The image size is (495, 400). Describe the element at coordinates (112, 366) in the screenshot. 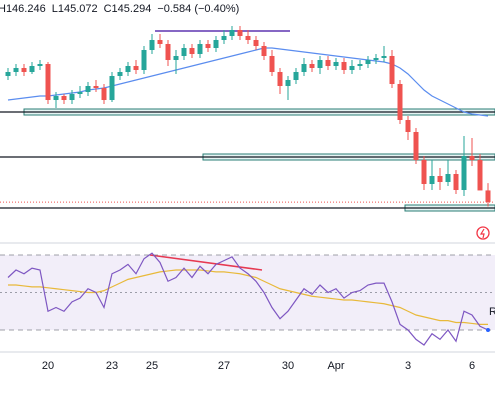

I see `x-tick-label: 23` at that location.